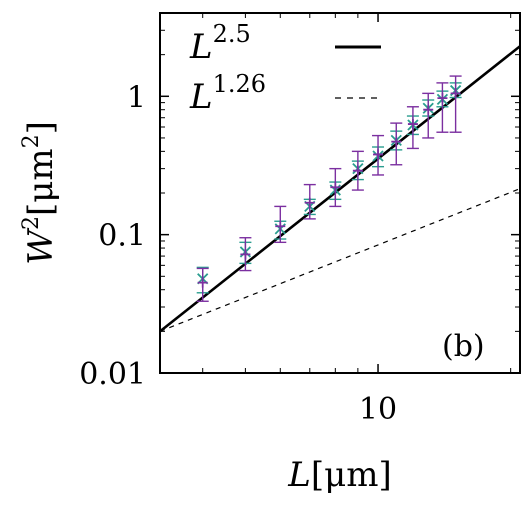 The height and width of the screenshot is (506, 532). I want to click on panel-label: (b), so click(463, 346).